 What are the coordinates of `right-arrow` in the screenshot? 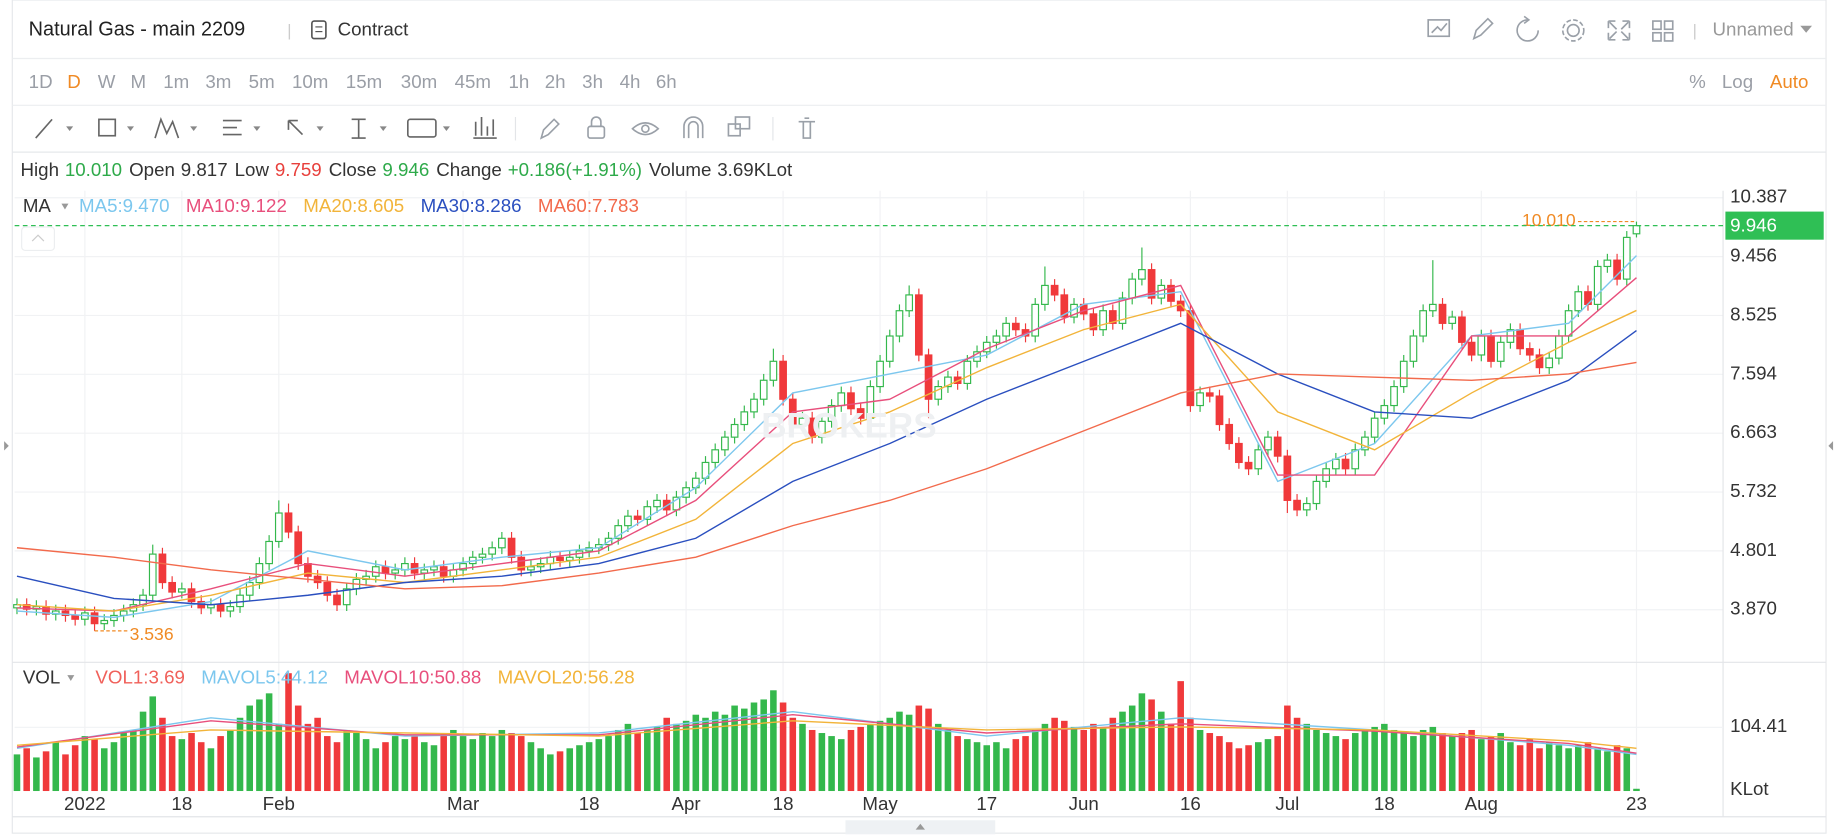 It's located at (1831, 446).